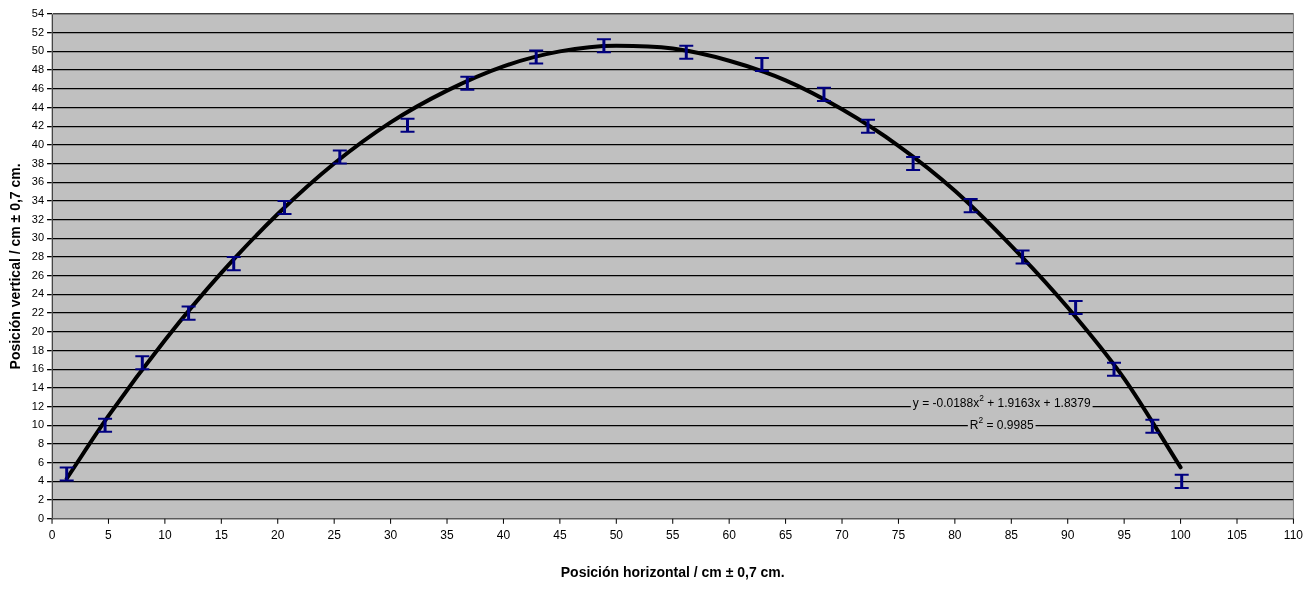 This screenshot has width=1313, height=590. What do you see at coordinates (1124, 535) in the screenshot?
I see `x-tick-label: 95` at bounding box center [1124, 535].